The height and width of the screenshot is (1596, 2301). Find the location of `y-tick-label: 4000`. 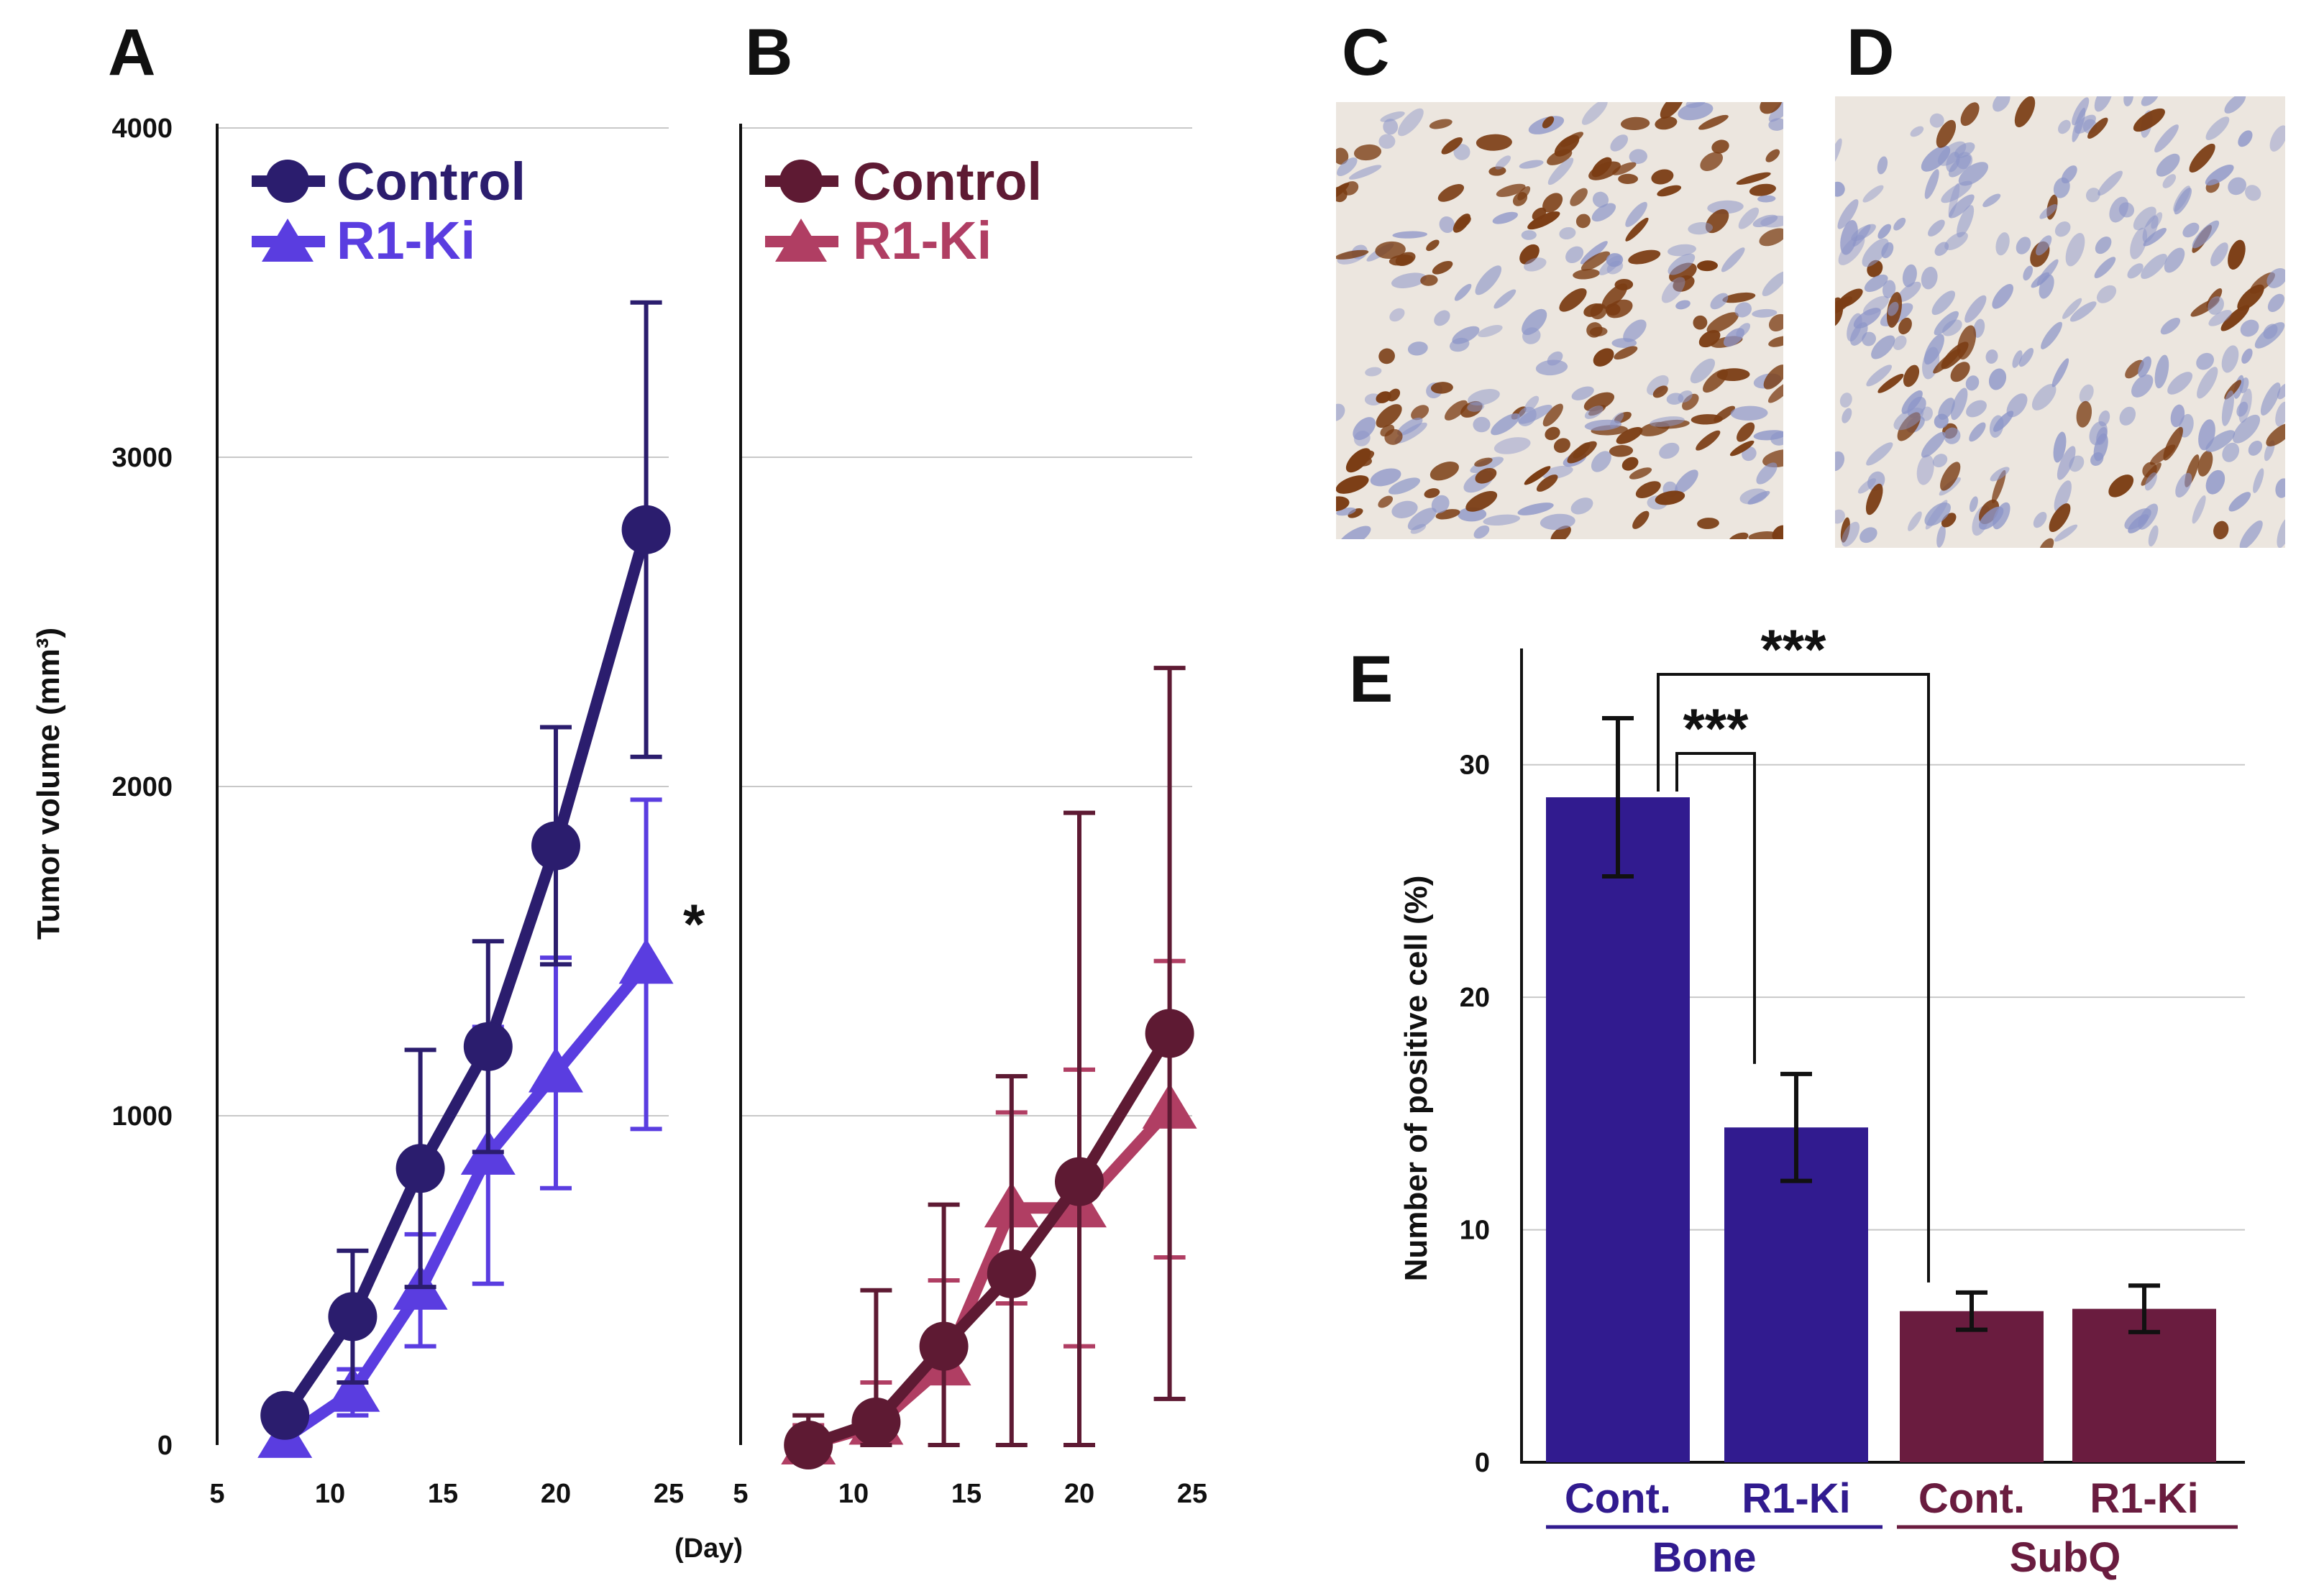

y-tick-label: 4000 is located at coordinates (142, 129).